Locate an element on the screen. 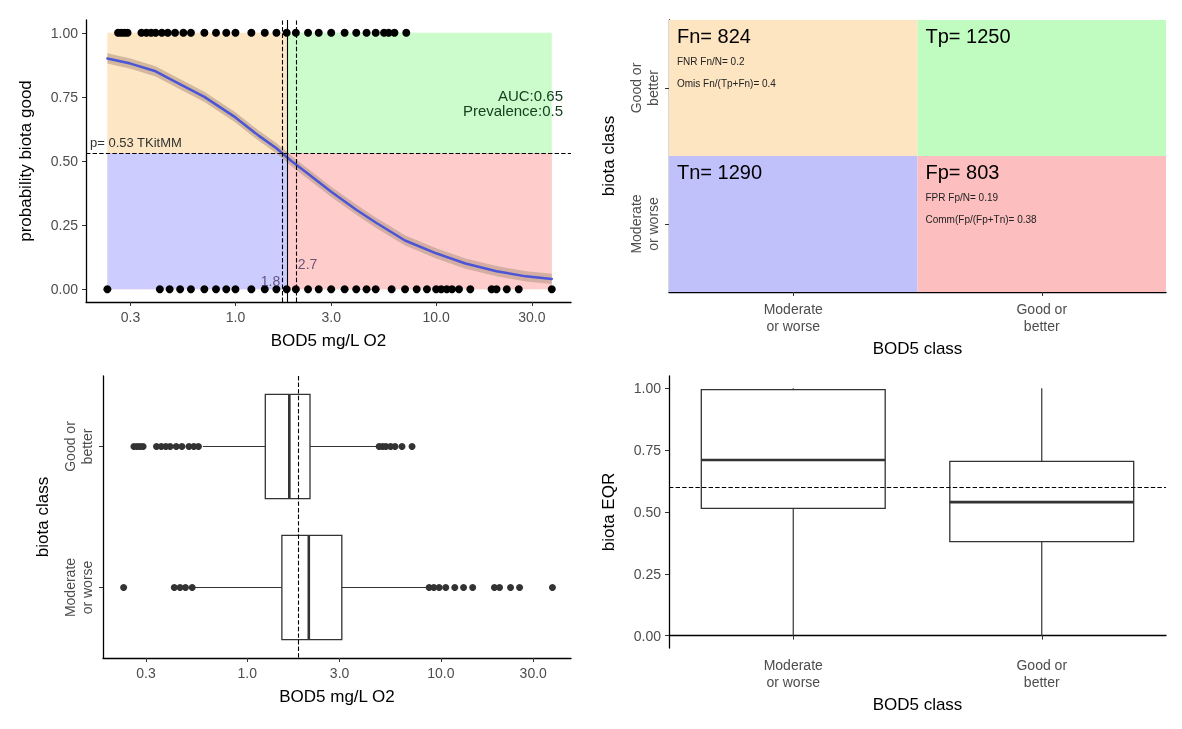 This screenshot has height=729, width=1182. y-axis-title: biota EQR is located at coordinates (608, 512).